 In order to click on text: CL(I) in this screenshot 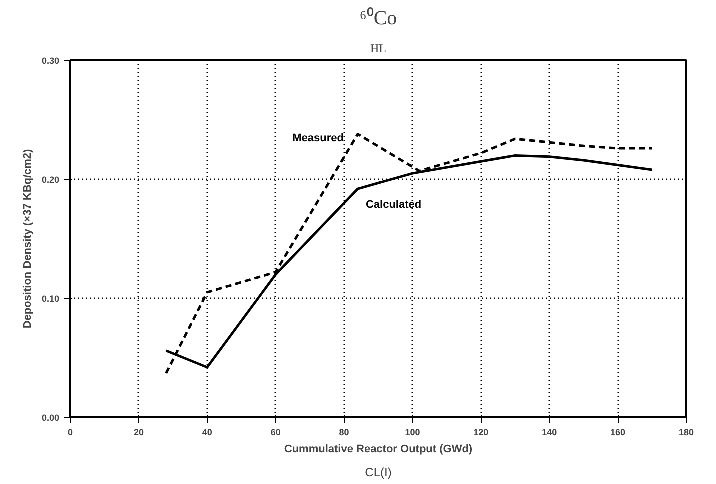, I will do `click(378, 473)`.